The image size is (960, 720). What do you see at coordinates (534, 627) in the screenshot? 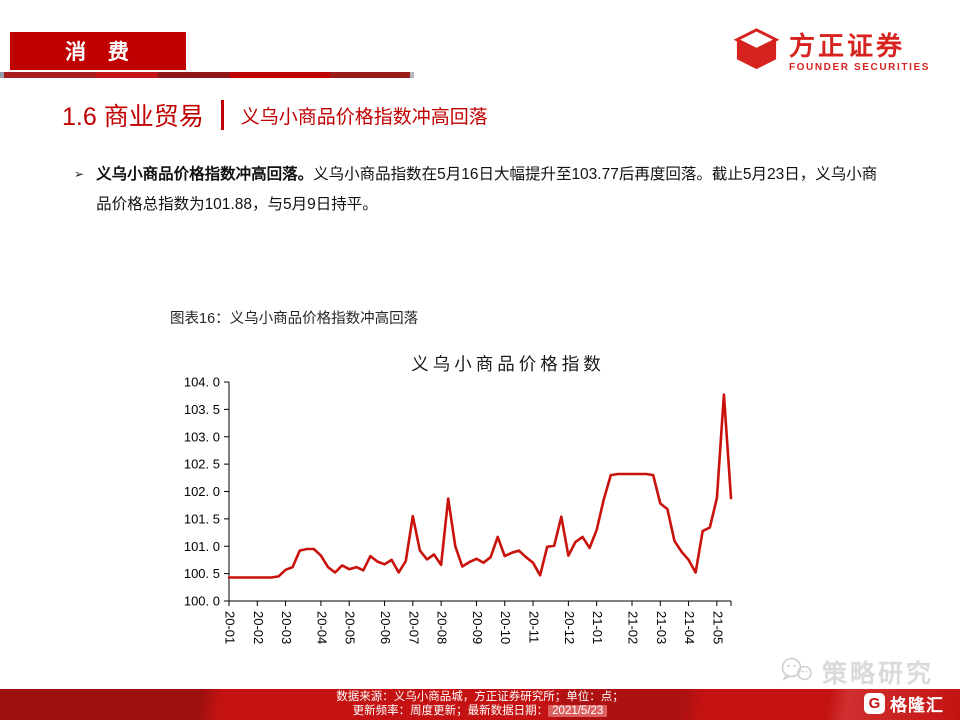
I see `x-tick-label: 20-11` at bounding box center [534, 627].